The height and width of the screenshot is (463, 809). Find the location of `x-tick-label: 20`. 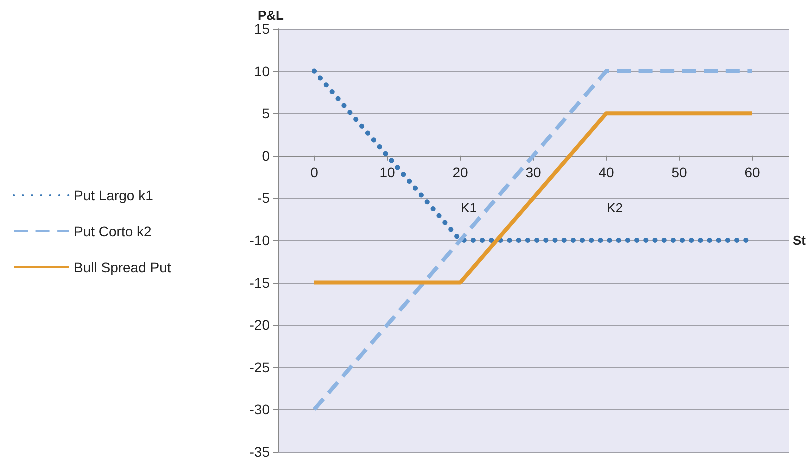

x-tick-label: 20 is located at coordinates (460, 172).